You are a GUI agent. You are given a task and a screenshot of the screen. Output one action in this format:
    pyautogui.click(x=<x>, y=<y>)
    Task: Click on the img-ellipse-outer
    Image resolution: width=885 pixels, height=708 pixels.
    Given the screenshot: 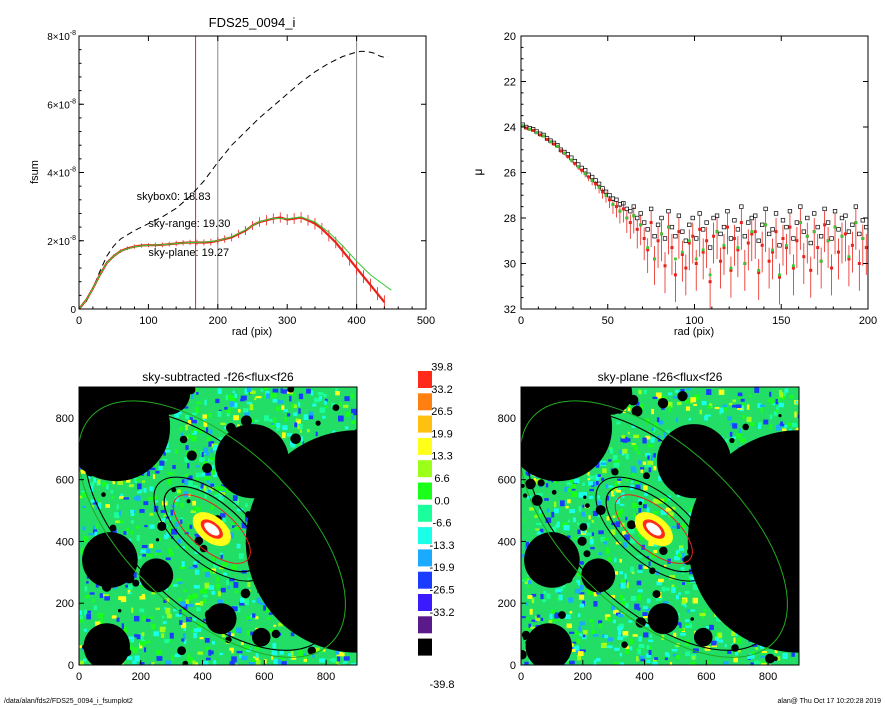 What is the action you would take?
    pyautogui.click(x=210, y=530)
    